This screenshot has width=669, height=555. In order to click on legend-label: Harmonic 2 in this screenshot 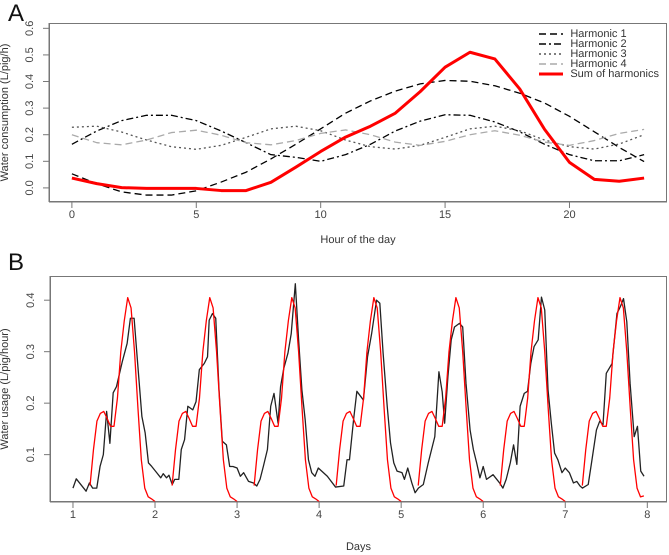, I will do `click(598, 44)`.